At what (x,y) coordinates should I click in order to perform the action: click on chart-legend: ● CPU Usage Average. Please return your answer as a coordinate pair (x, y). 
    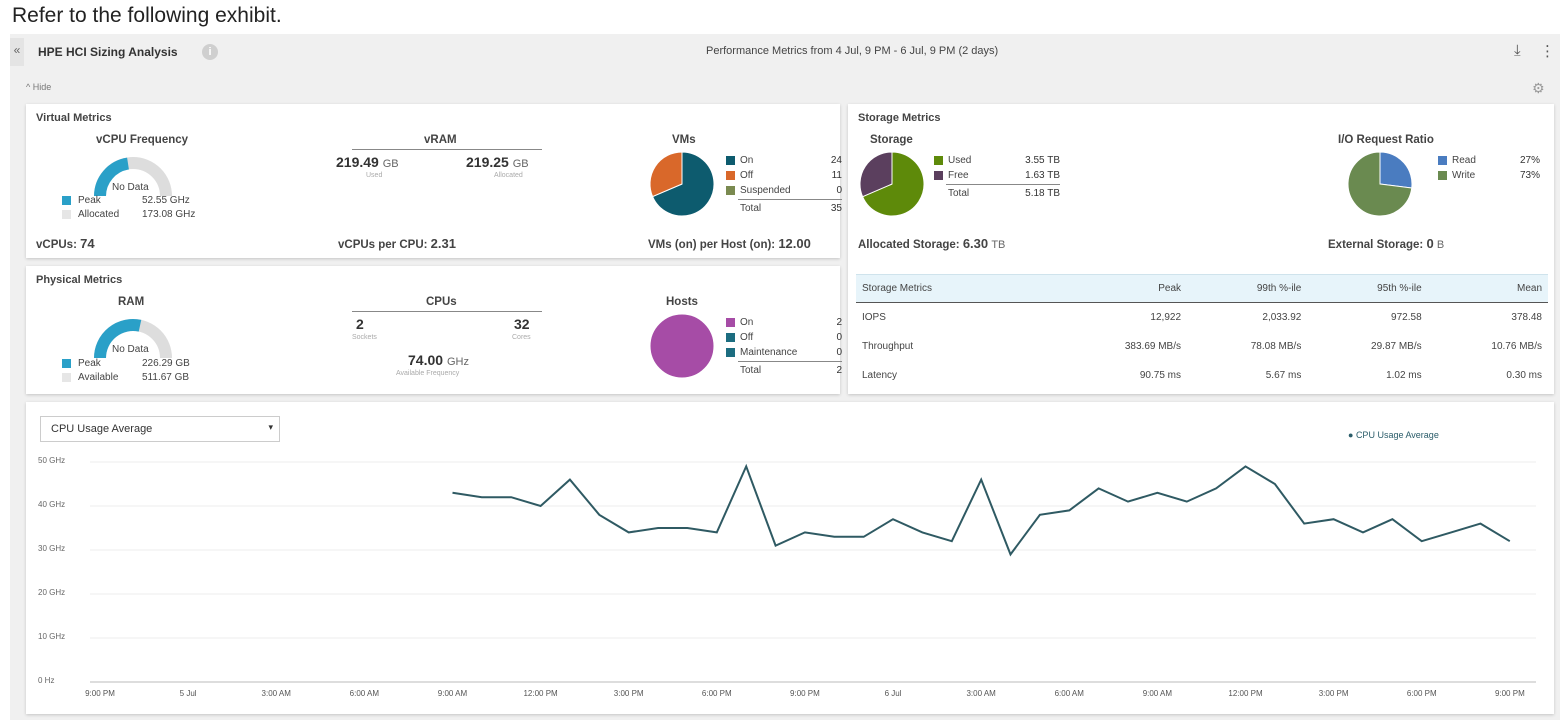
    Looking at the image, I should click on (1393, 435).